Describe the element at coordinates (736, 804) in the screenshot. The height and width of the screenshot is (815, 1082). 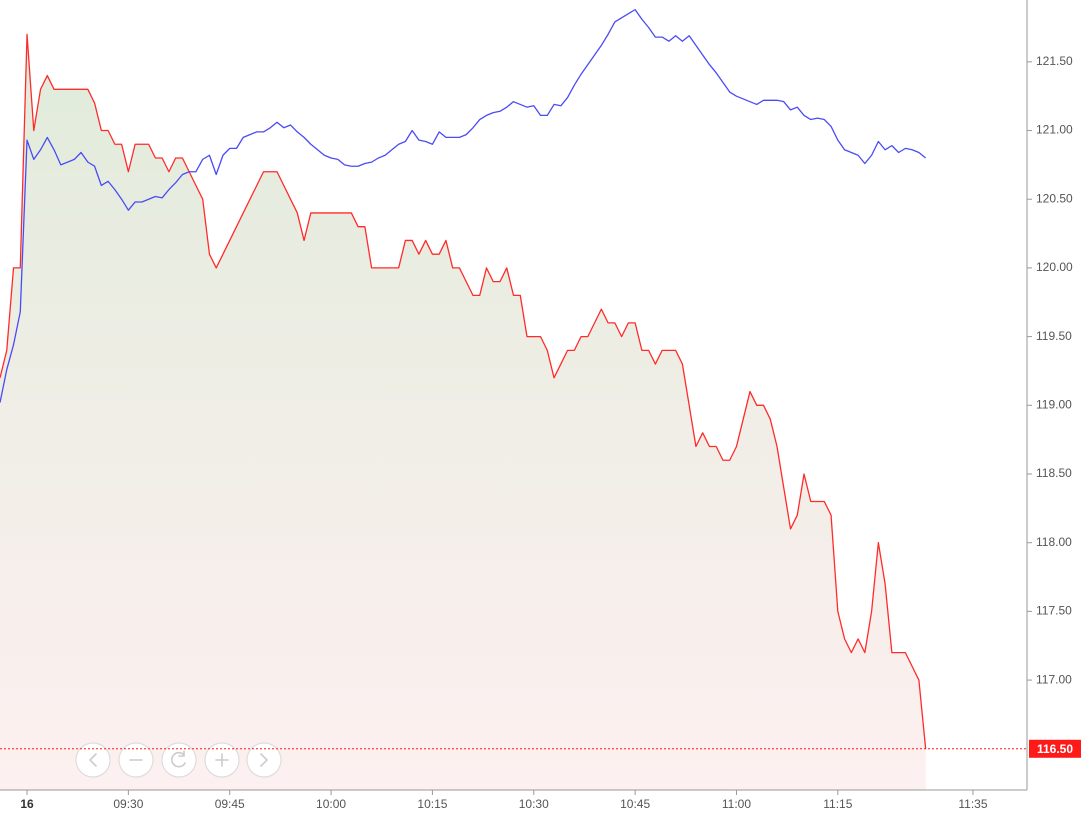
I see `x-tick-label: 11:00` at that location.